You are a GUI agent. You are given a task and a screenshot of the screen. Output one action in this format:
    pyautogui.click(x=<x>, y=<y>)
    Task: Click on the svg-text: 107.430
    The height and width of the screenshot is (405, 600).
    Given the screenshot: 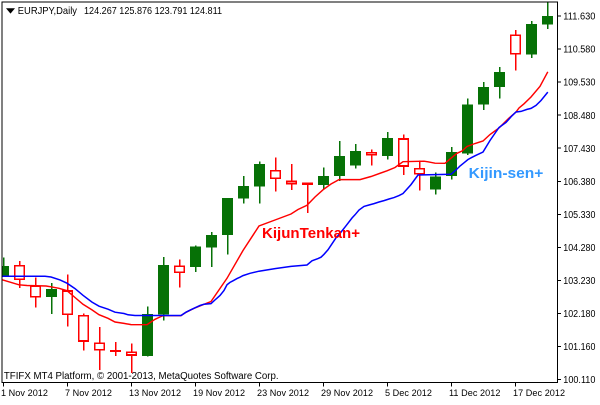 What is the action you would take?
    pyautogui.click(x=579, y=149)
    